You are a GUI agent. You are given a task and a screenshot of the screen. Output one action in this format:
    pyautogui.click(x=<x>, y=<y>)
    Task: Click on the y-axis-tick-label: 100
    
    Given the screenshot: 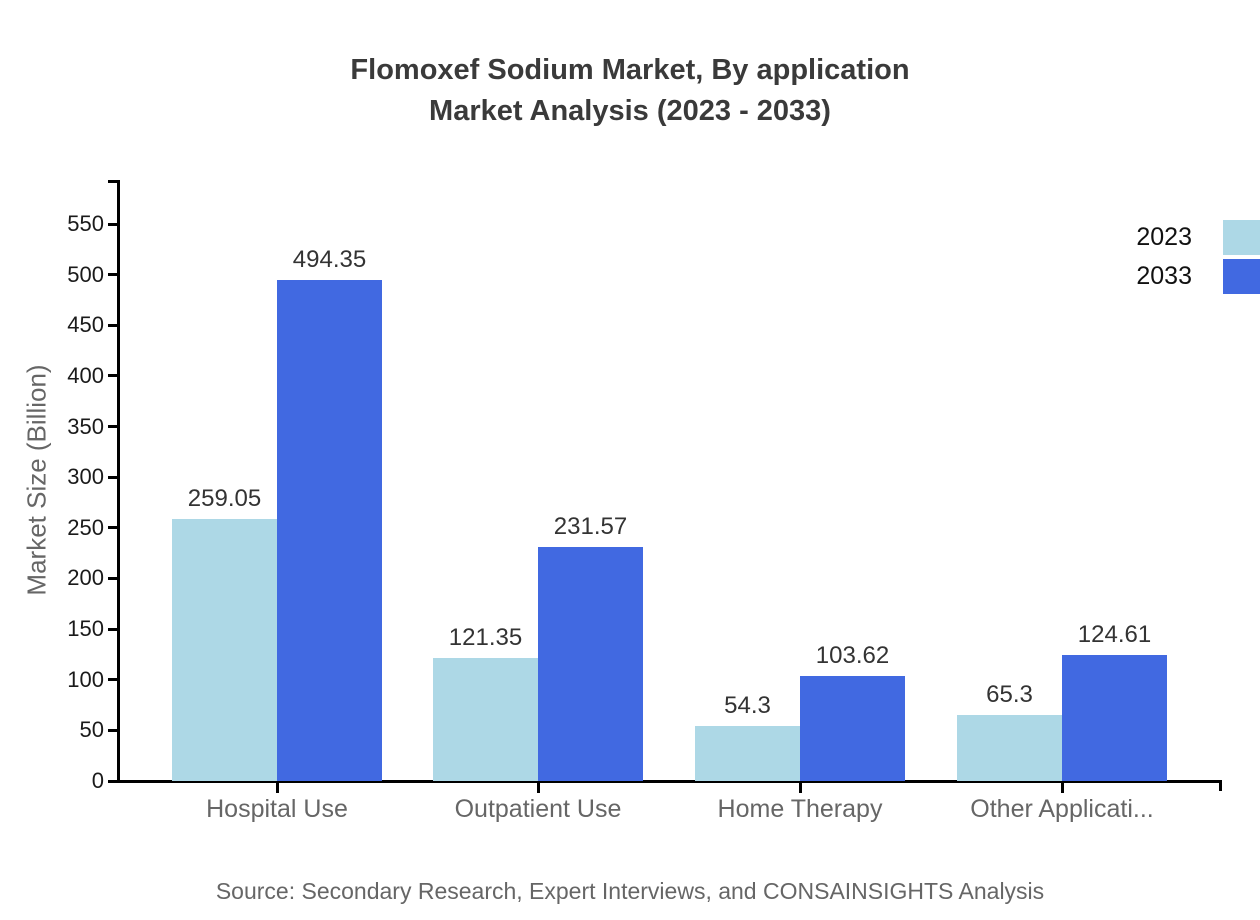 What is the action you would take?
    pyautogui.click(x=85, y=679)
    